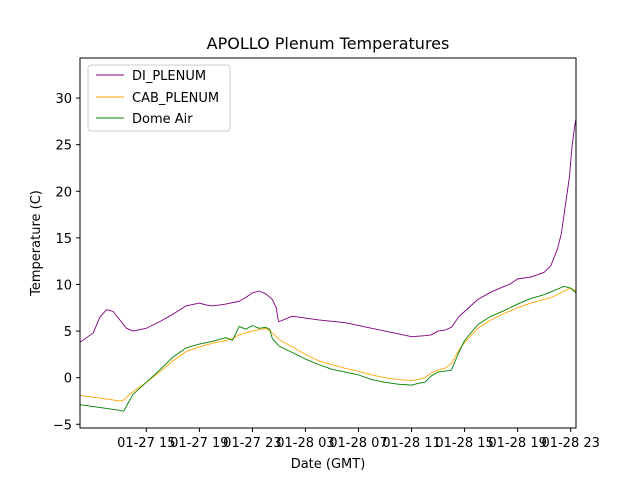 The width and height of the screenshot is (640, 480). Describe the element at coordinates (328, 464) in the screenshot. I see `x-axis-label: Date (GMT)` at that location.